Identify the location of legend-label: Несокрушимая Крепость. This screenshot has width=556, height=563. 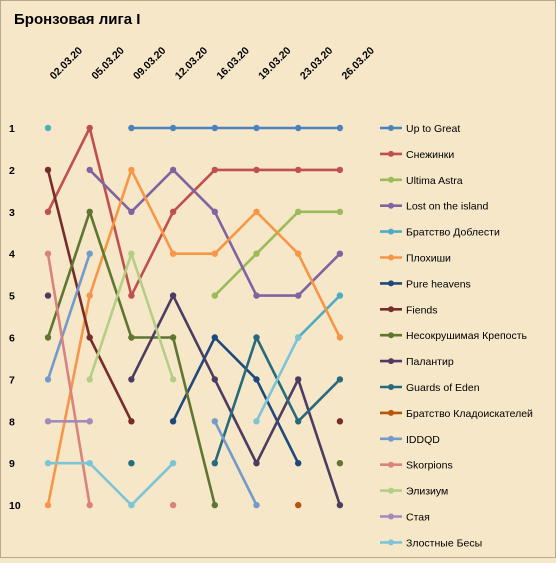
(467, 336).